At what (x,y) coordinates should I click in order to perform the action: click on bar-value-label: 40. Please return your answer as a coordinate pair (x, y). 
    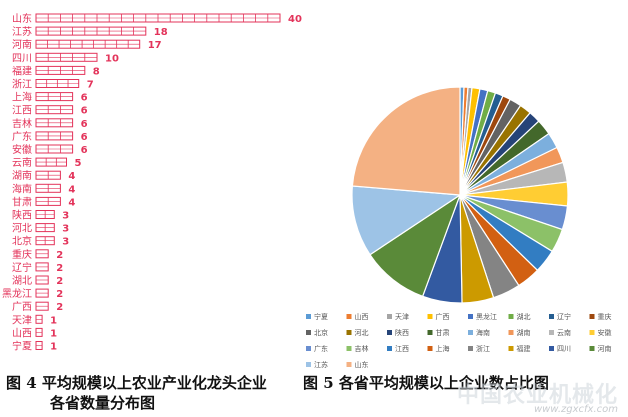
    Looking at the image, I should click on (295, 19).